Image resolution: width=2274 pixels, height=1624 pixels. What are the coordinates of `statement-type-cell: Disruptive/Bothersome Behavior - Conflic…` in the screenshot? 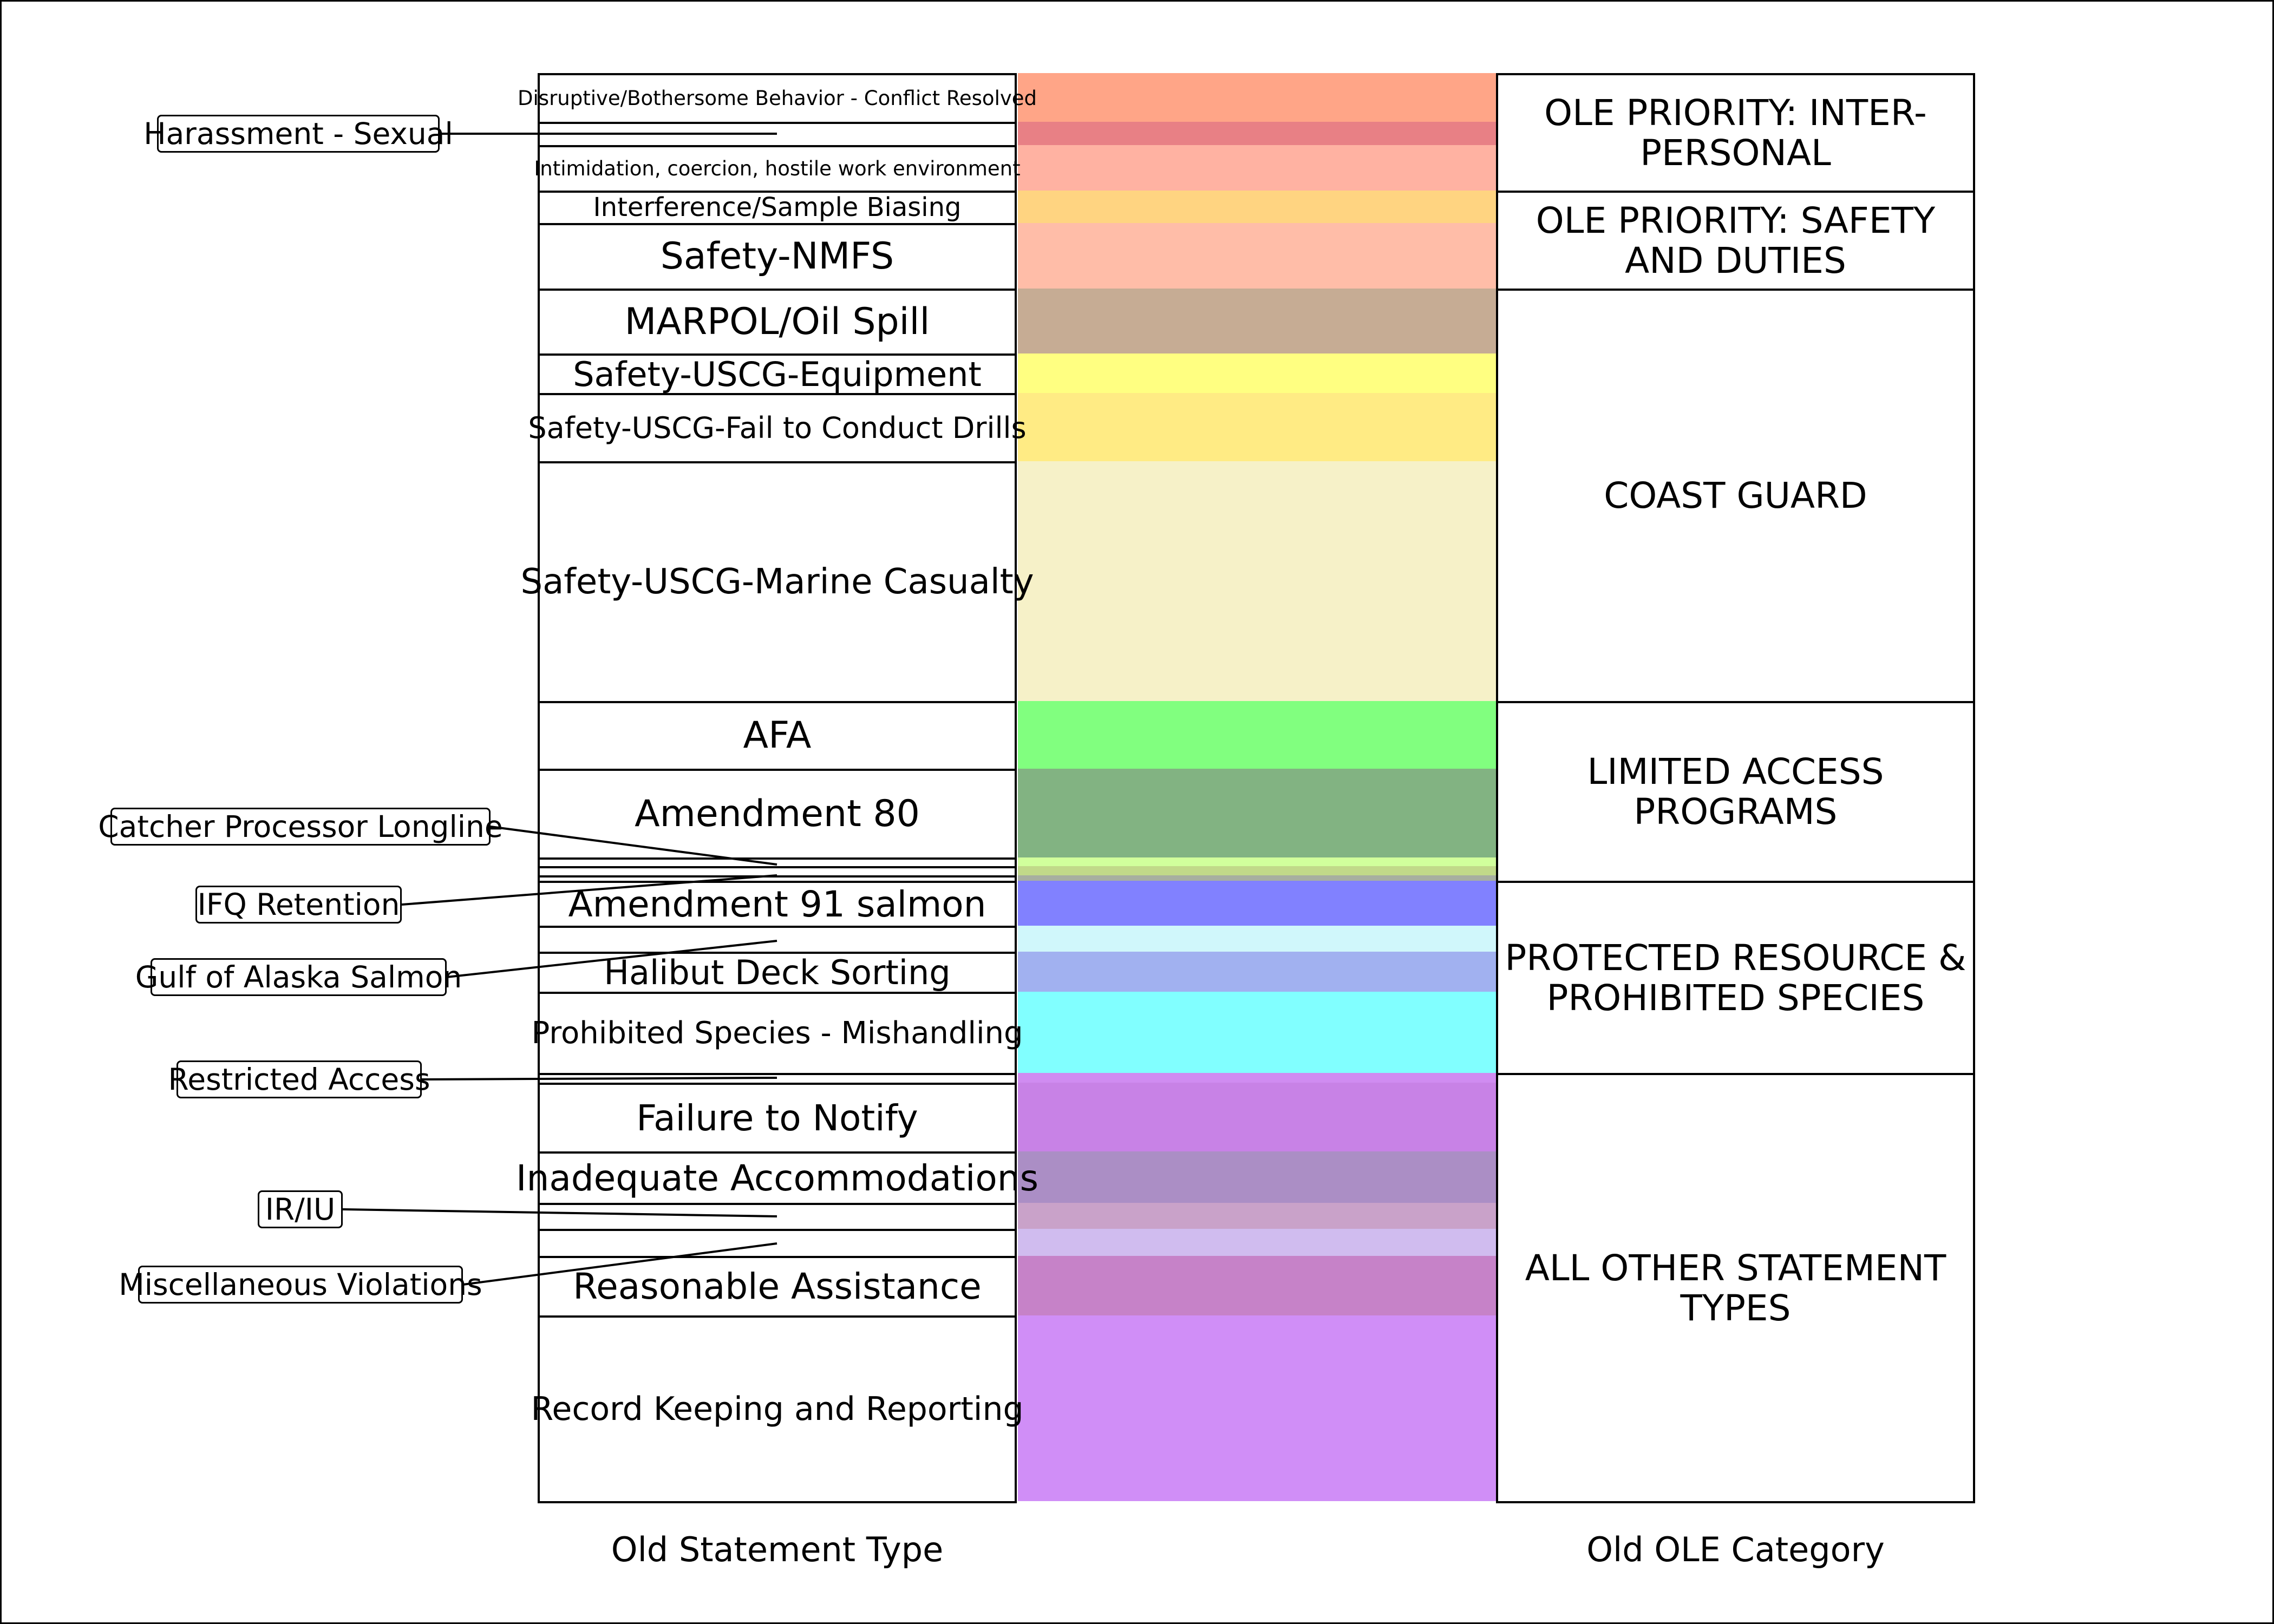 It's located at (778, 98).